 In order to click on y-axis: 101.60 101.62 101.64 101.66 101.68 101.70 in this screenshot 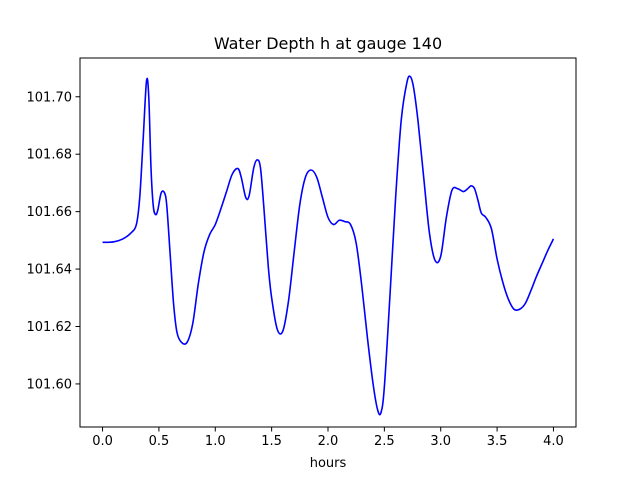, I will do `click(53, 241)`.